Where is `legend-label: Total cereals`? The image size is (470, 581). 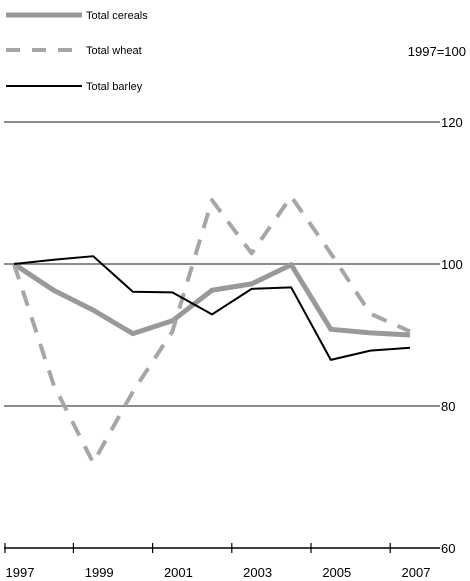
legend-label: Total cereals is located at coordinates (117, 16).